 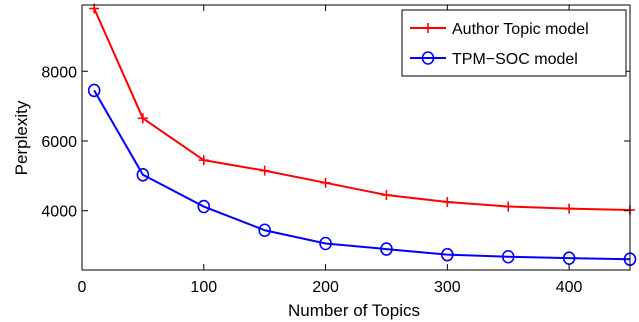 What do you see at coordinates (447, 287) in the screenshot?
I see `x-tick-label: 300` at bounding box center [447, 287].